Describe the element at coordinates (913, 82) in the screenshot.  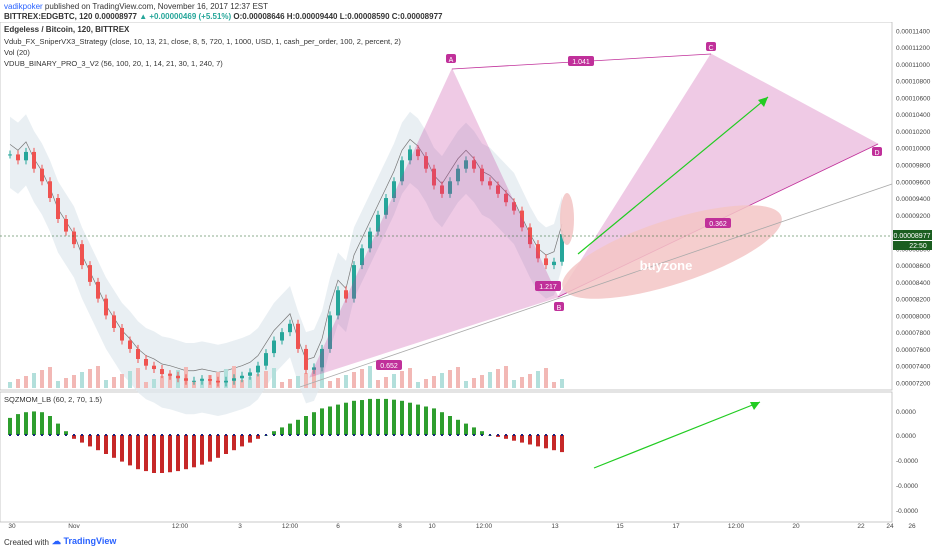
I see `price-tick: 0.00010800` at that location.